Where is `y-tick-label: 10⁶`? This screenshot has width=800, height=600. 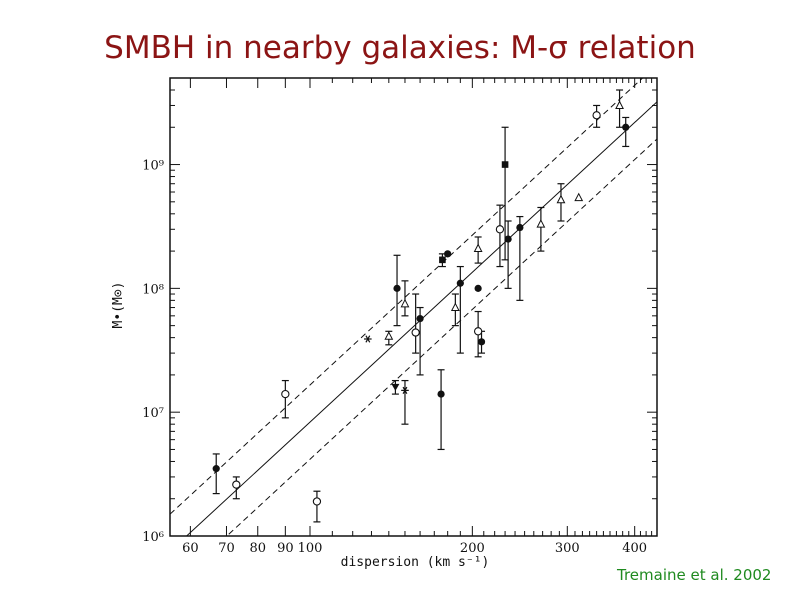 y-tick-label: 10⁶ is located at coordinates (153, 537).